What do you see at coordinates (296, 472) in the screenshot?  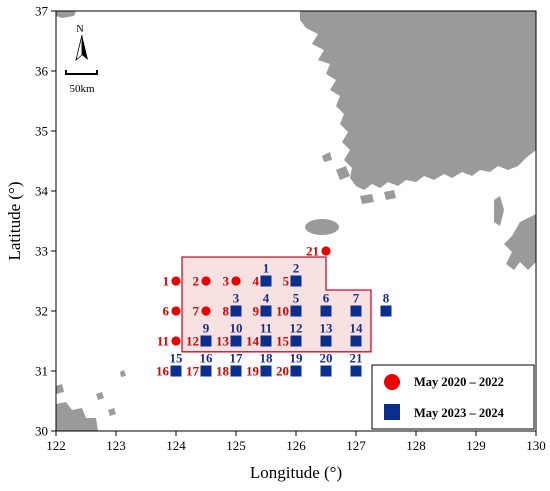 I see `x-axis-label: Longitude (°)` at bounding box center [296, 472].